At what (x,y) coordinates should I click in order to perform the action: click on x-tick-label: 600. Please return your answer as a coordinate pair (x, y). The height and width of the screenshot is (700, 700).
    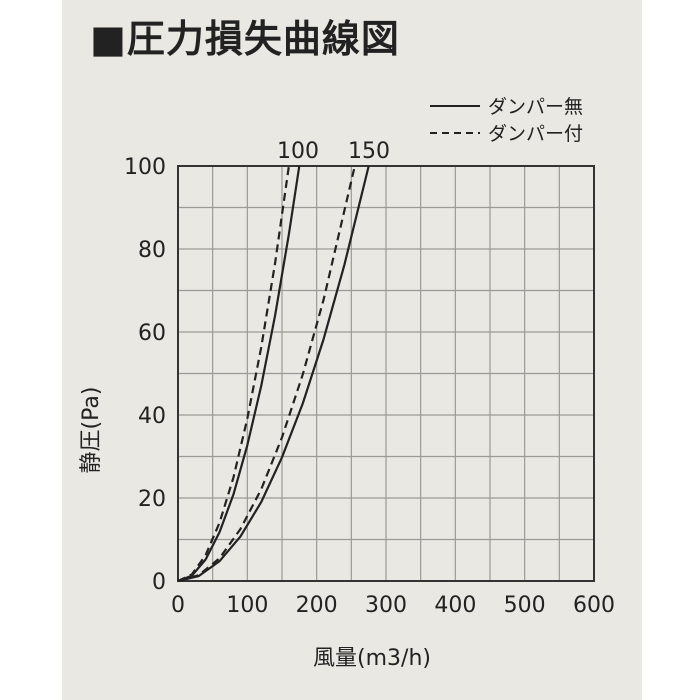
    Looking at the image, I should click on (594, 605).